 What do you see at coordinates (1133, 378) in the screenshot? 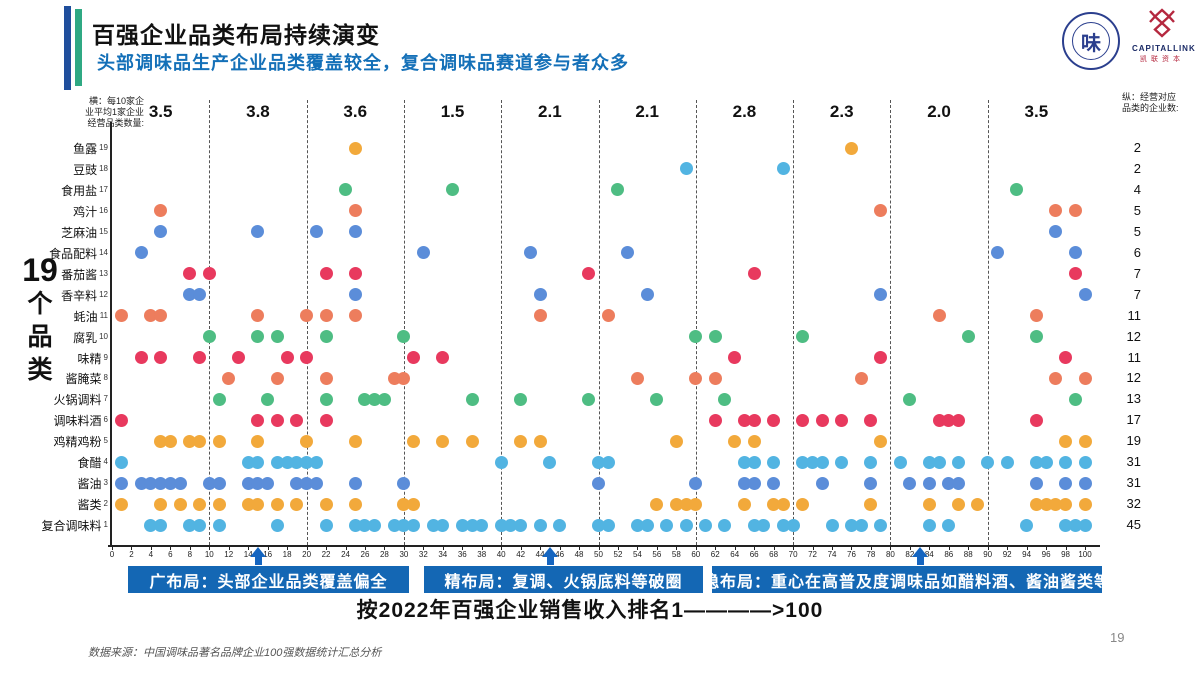
I see `count-label: 12` at bounding box center [1133, 378].